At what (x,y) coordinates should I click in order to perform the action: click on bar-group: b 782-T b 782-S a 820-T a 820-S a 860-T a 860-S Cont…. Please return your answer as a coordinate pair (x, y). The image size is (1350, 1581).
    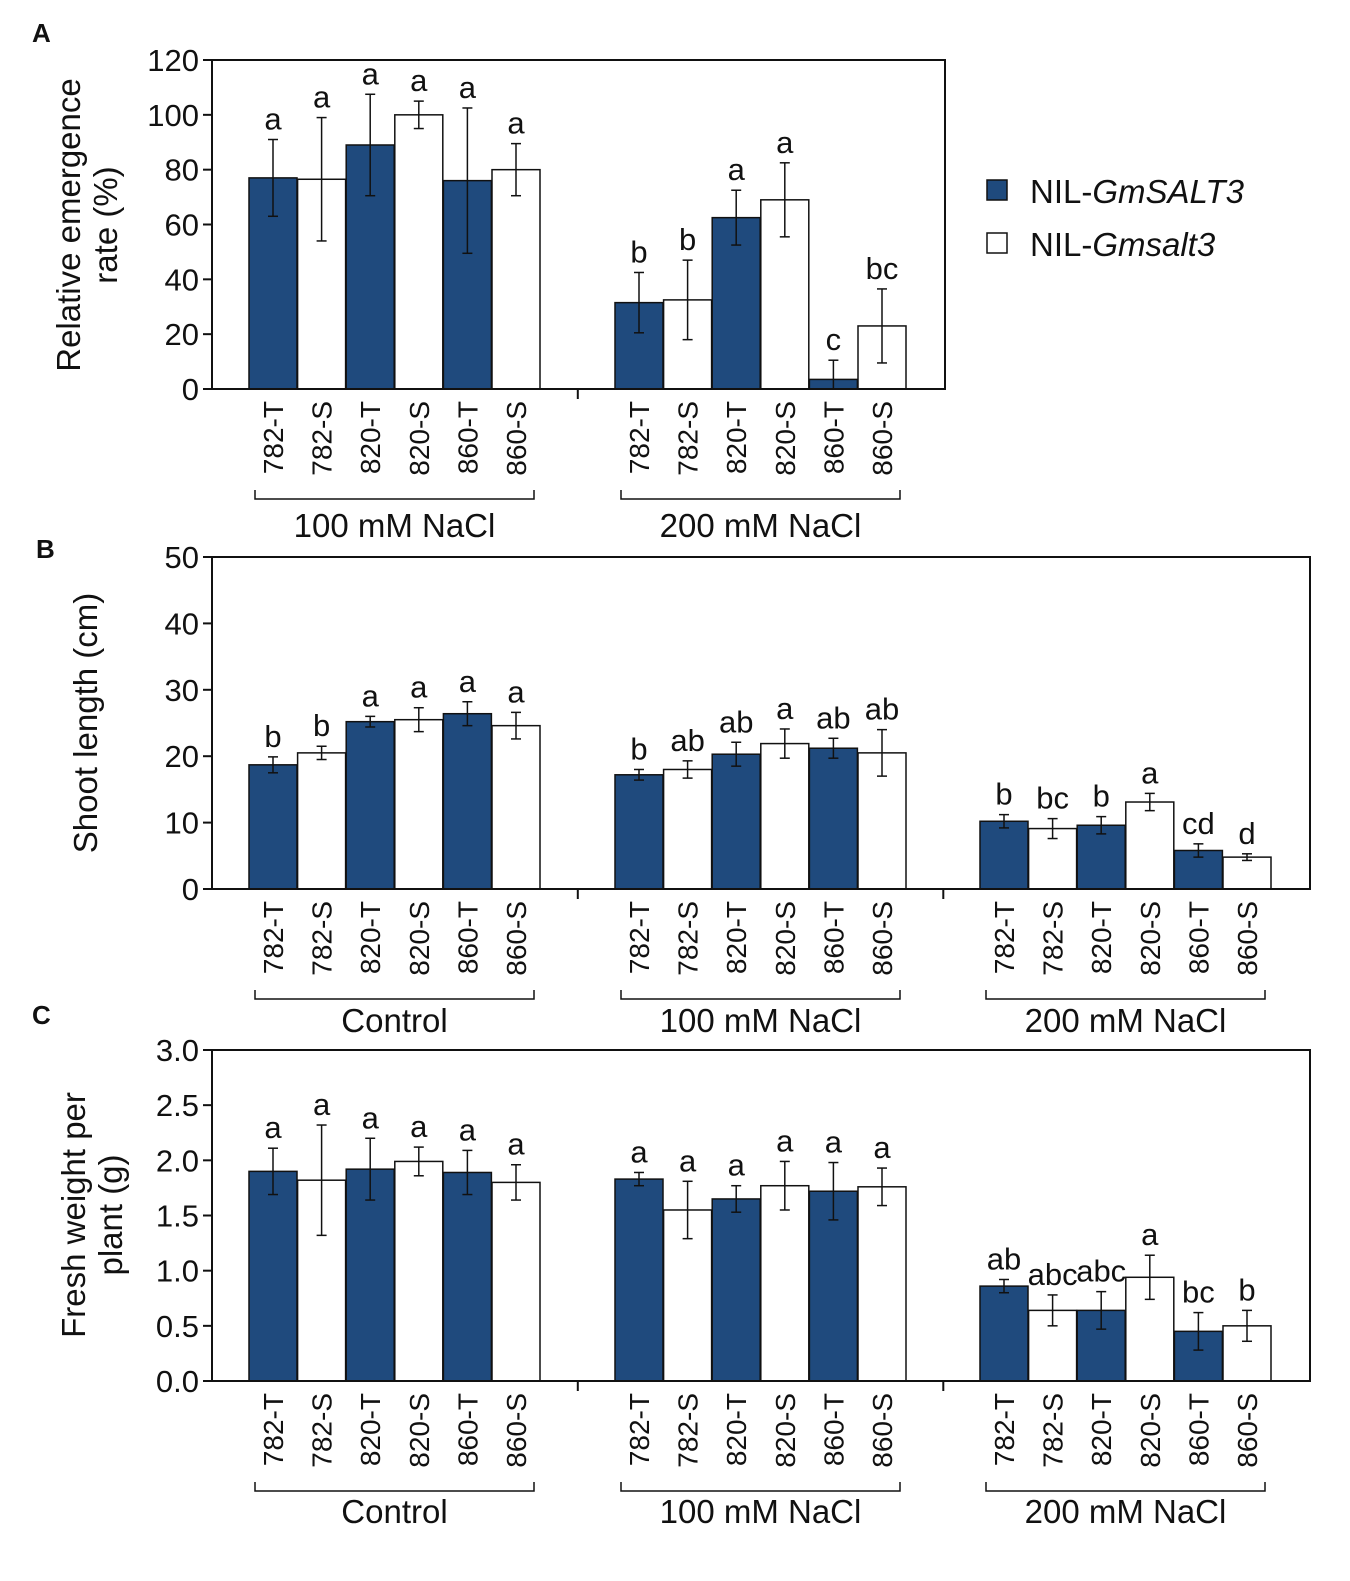
    Looking at the image, I should click on (394, 851).